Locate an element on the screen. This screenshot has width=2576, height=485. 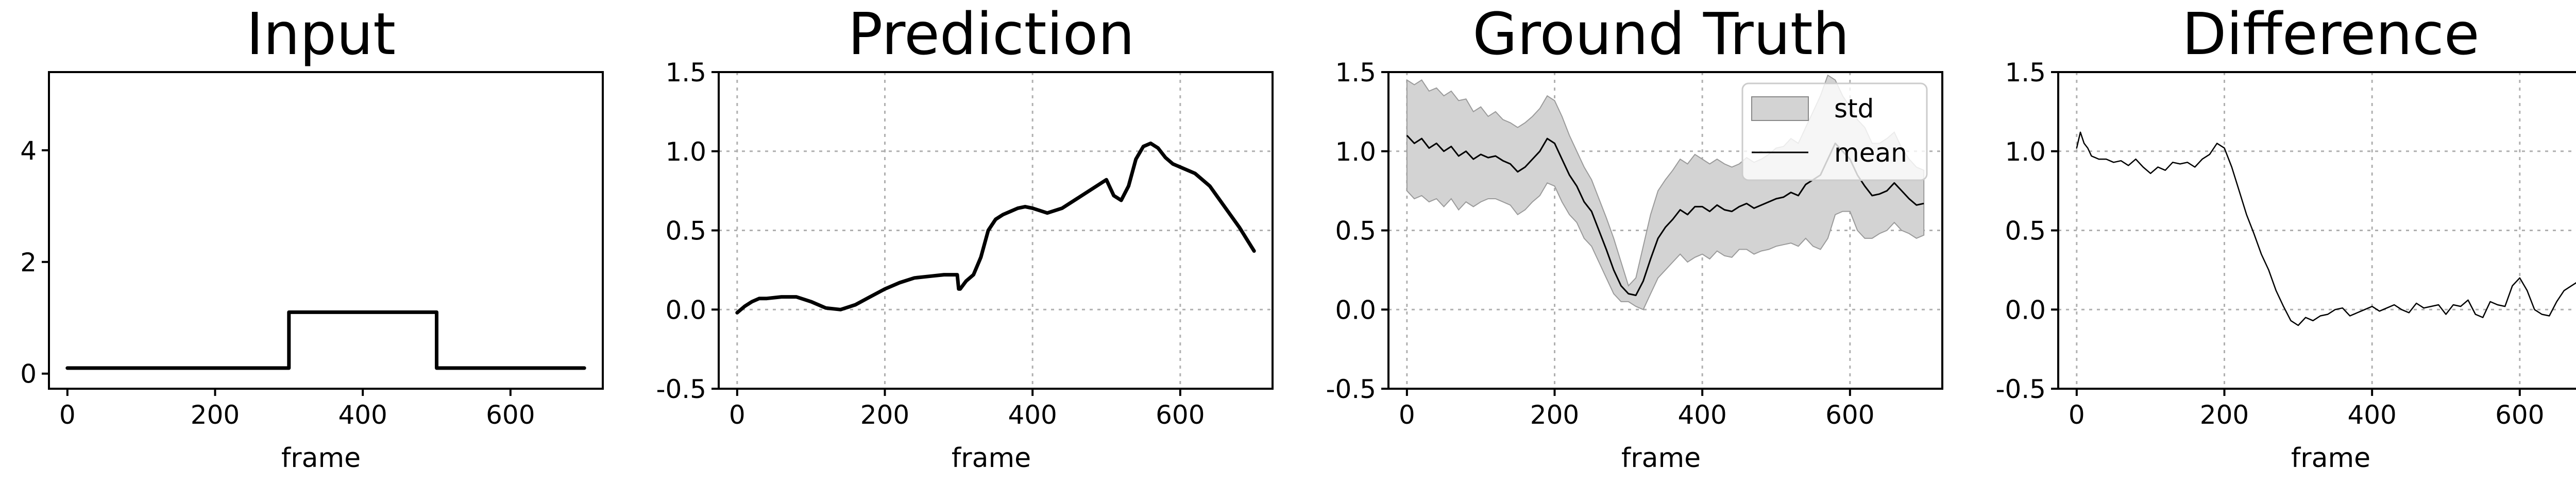
panel-title: Ground Truth is located at coordinates (1660, 34).